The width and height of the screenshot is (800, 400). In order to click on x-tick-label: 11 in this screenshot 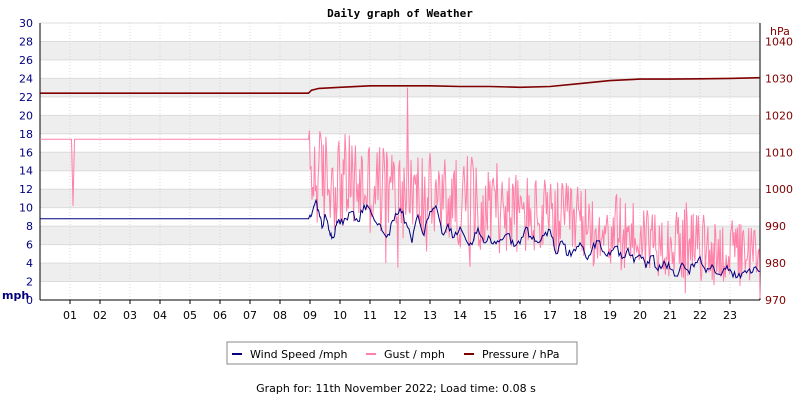, I will do `click(370, 315)`.